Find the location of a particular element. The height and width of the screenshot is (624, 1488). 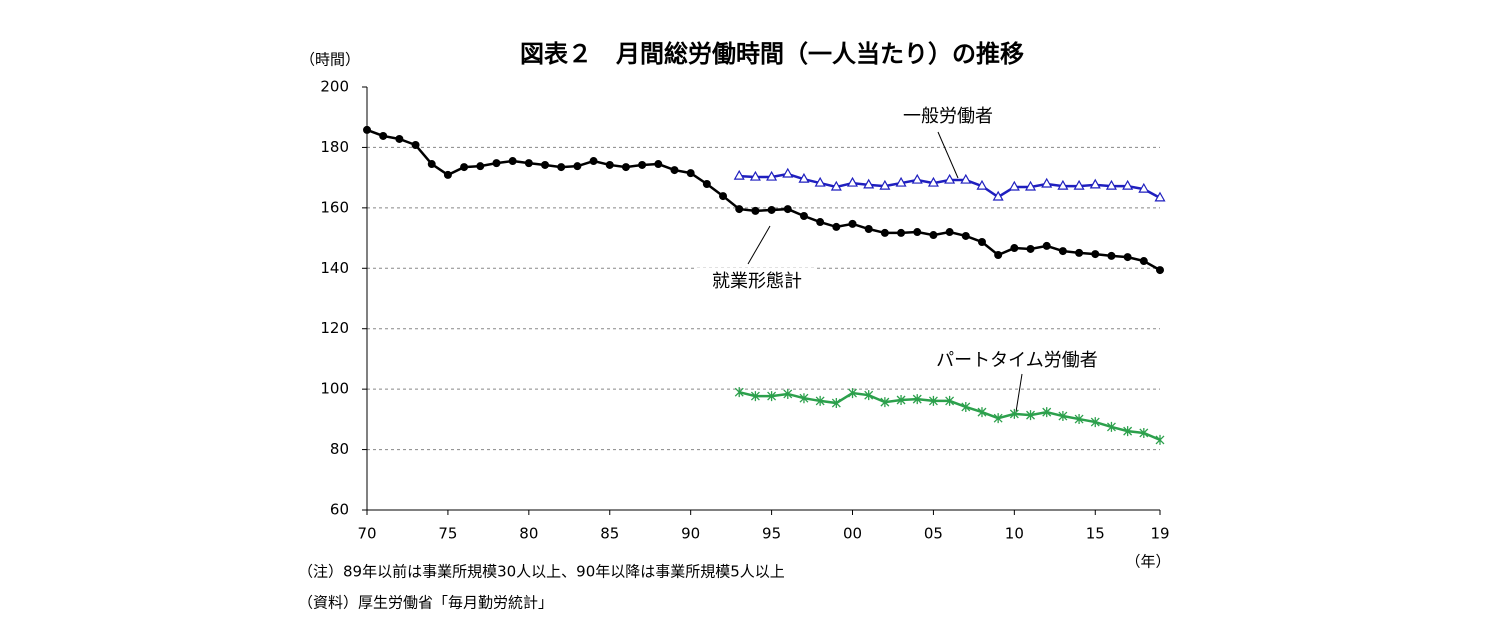

note: （注）89年以前は事業所規模30人以上、90年以降は事業所規模5人以上 is located at coordinates (541, 572).